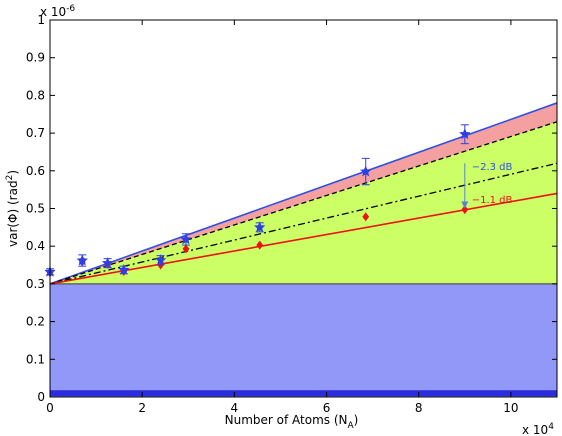  What do you see at coordinates (35, 209) in the screenshot?
I see `y-tick-label: 0.5` at bounding box center [35, 209].